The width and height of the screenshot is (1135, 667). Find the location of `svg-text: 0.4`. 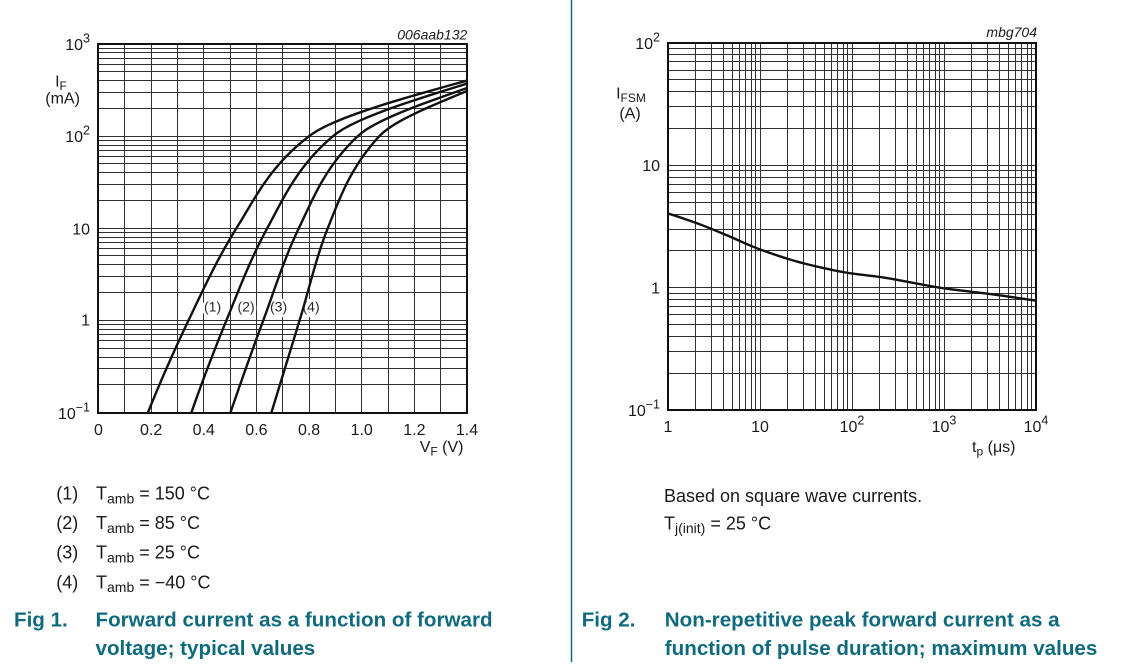

svg-text: 0.4 is located at coordinates (204, 430).